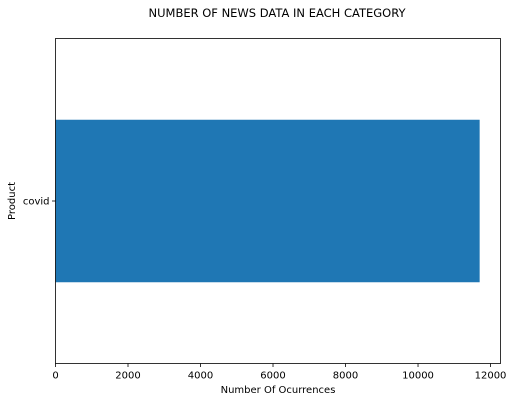 The image size is (514, 402). Describe the element at coordinates (278, 13) in the screenshot. I see `chart-title: NUMBER OF NEWS DATA IN EACH CATEGORY` at that location.